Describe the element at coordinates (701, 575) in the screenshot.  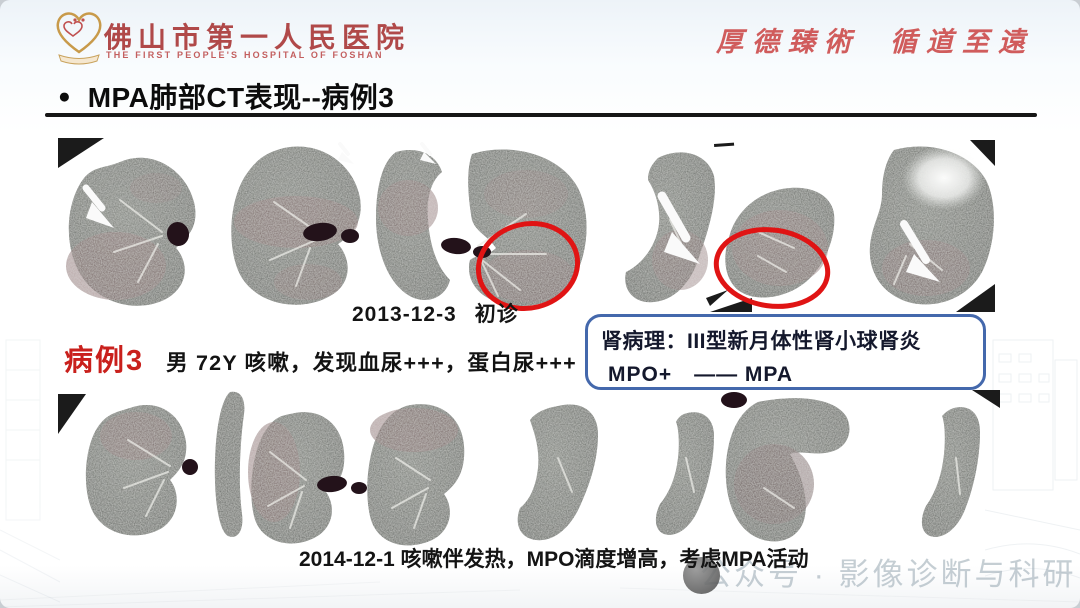
I see `watermark-logo-icon` at that location.